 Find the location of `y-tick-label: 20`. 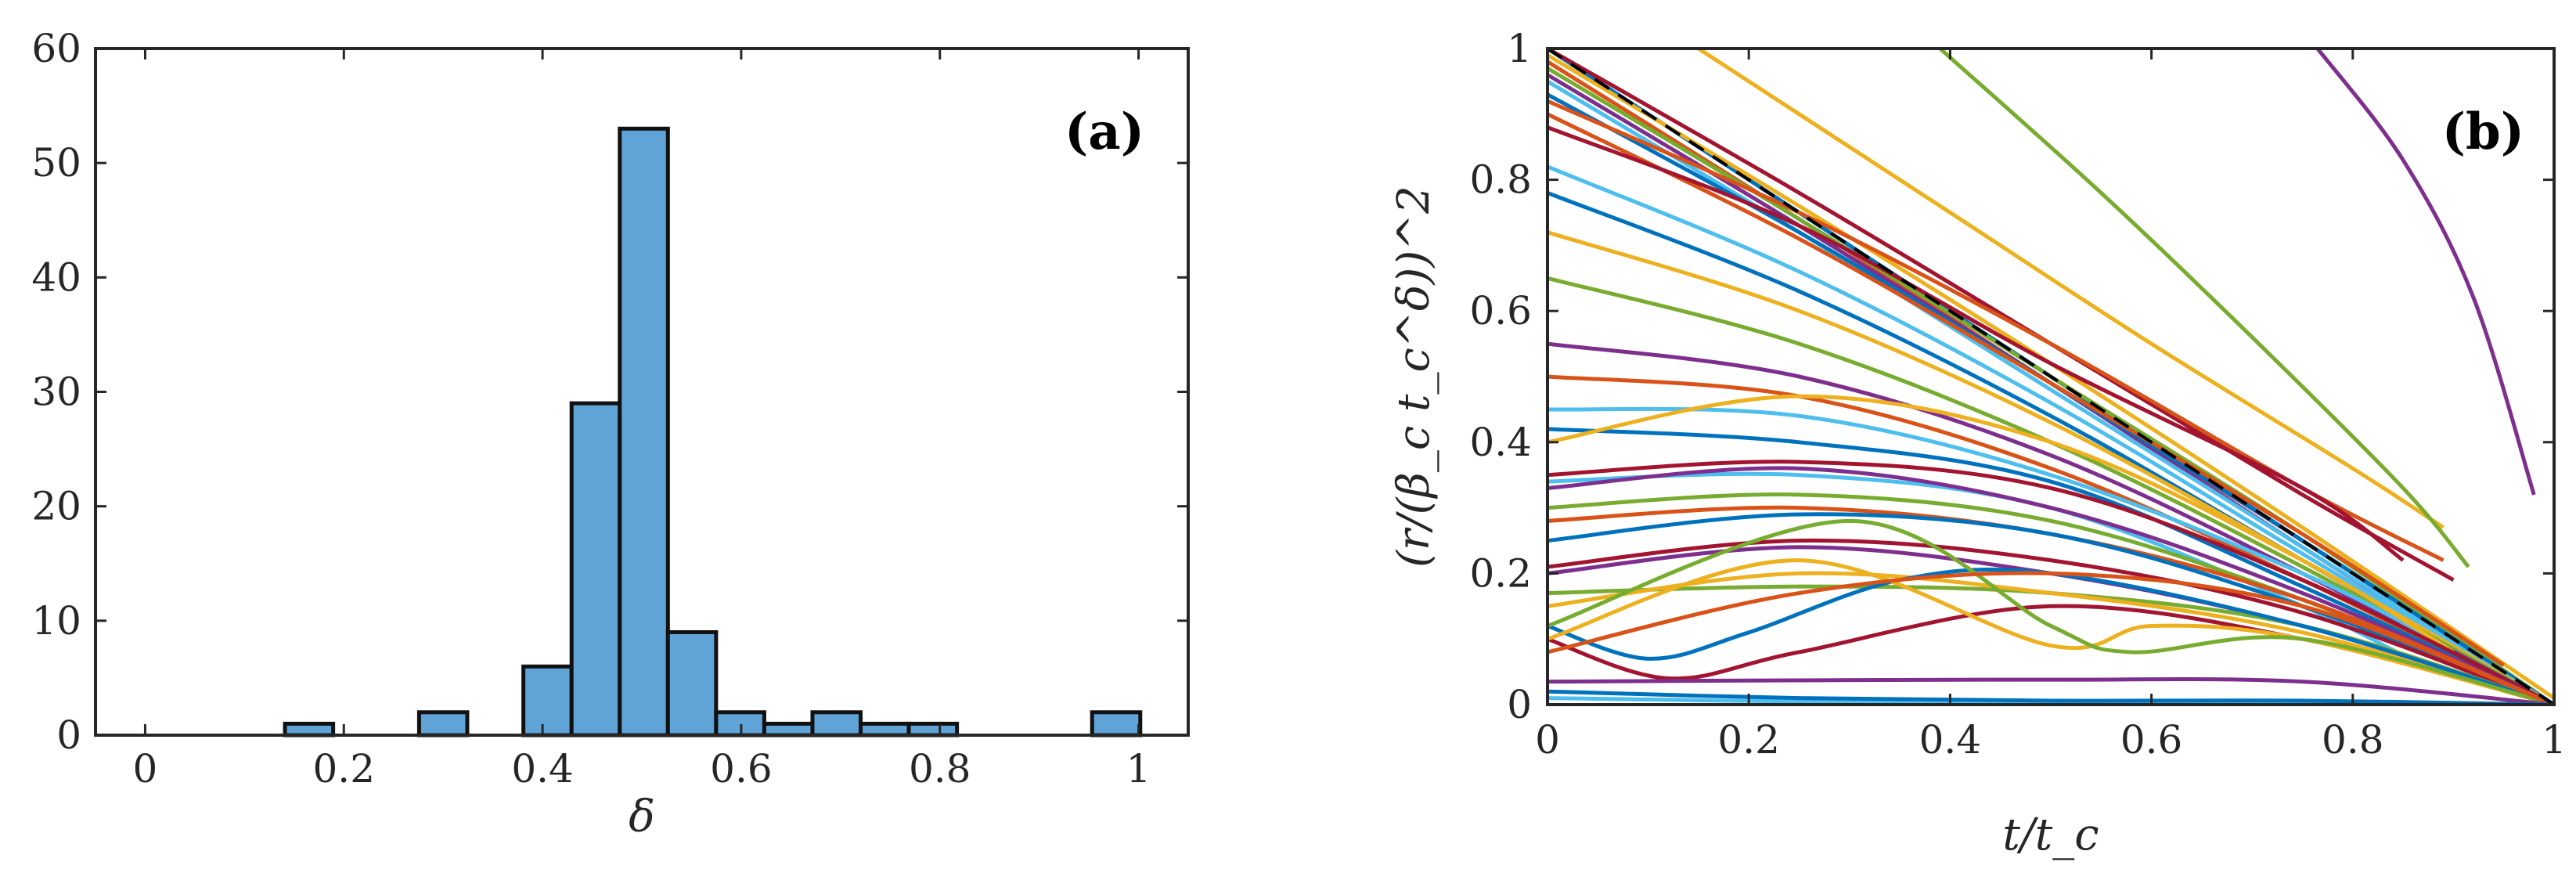

y-tick-label: 20 is located at coordinates (56, 507).